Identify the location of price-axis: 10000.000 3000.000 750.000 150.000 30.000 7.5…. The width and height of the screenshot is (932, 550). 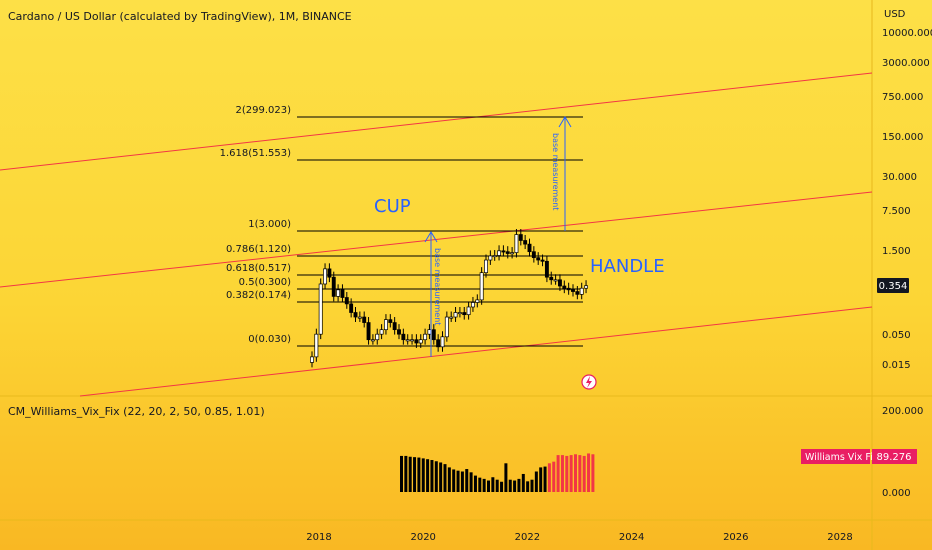
(907, 199).